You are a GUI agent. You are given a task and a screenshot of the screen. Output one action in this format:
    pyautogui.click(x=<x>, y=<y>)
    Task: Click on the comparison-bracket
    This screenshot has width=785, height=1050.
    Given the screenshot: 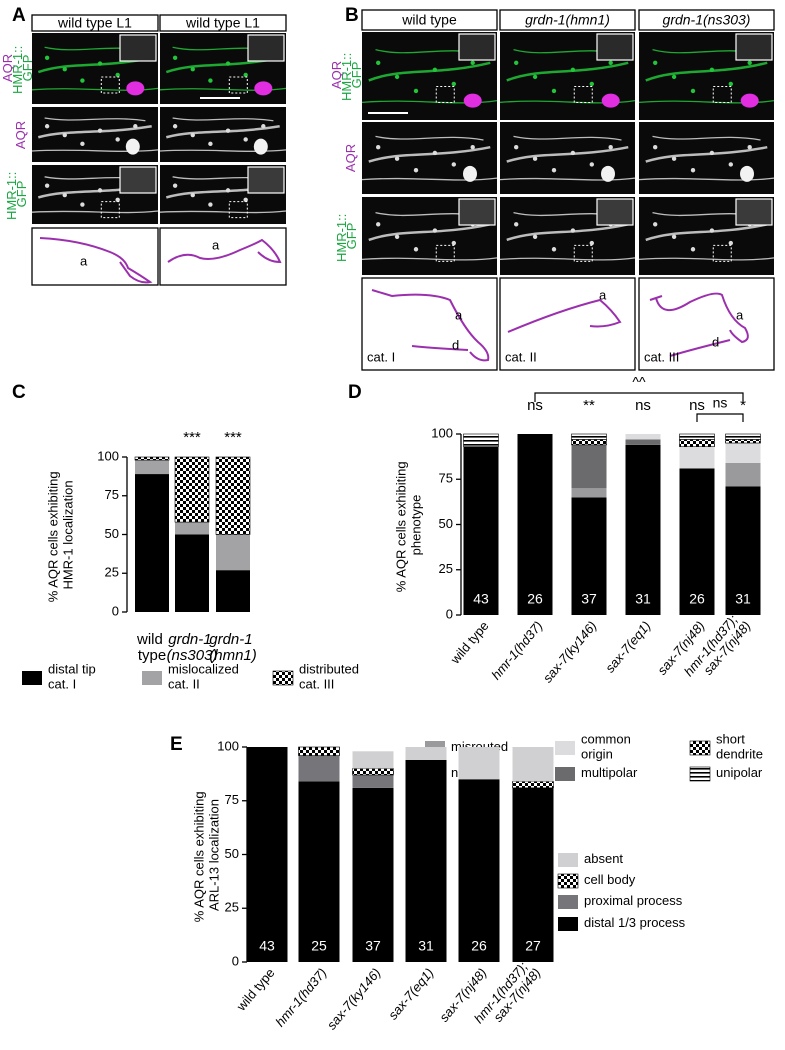 What is the action you would take?
    pyautogui.click(x=639, y=397)
    